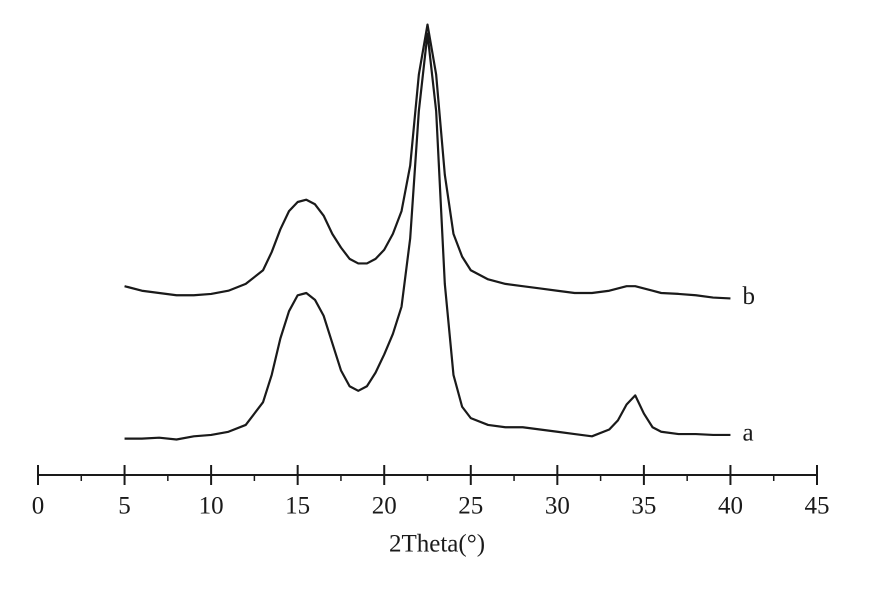 The image size is (876, 592). What do you see at coordinates (748, 296) in the screenshot?
I see `series-label: b` at bounding box center [748, 296].